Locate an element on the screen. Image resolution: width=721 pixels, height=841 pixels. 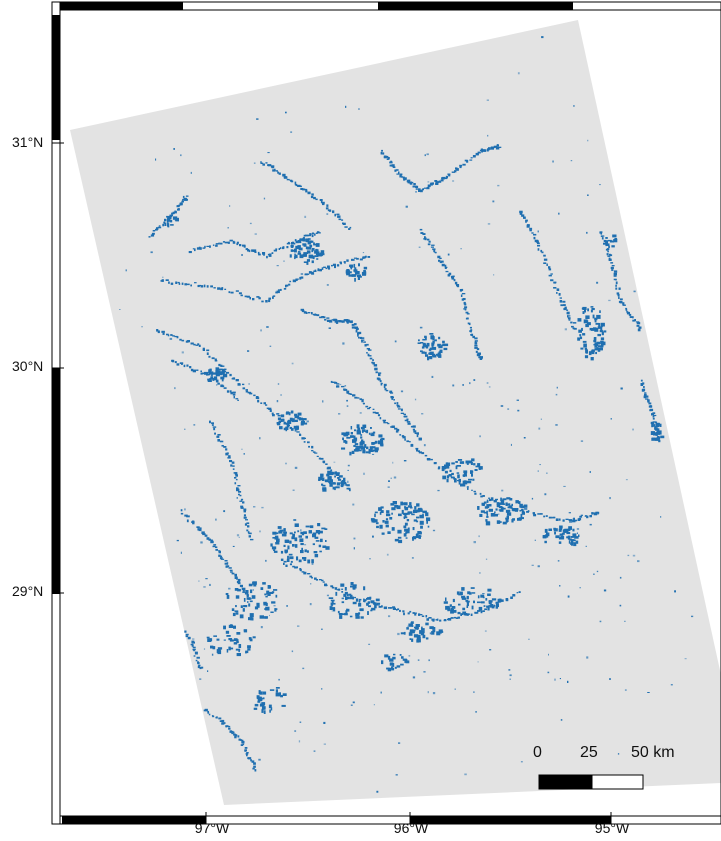
lat-label-30n: 30°N is located at coordinates (28, 366).